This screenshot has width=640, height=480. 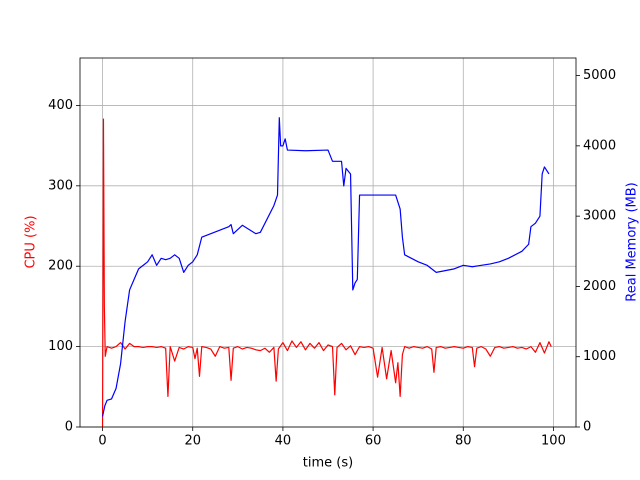 I want to click on y-tick-label: 400, so click(x=60, y=105).